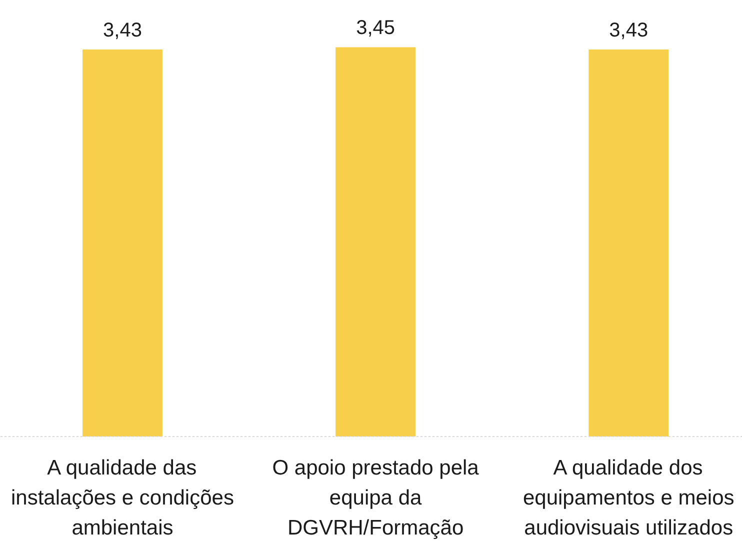 This screenshot has height=542, width=742. What do you see at coordinates (628, 498) in the screenshot?
I see `x-tick-label: A qualidade dos equipamentos e meios audiovisuais utilizados` at bounding box center [628, 498].